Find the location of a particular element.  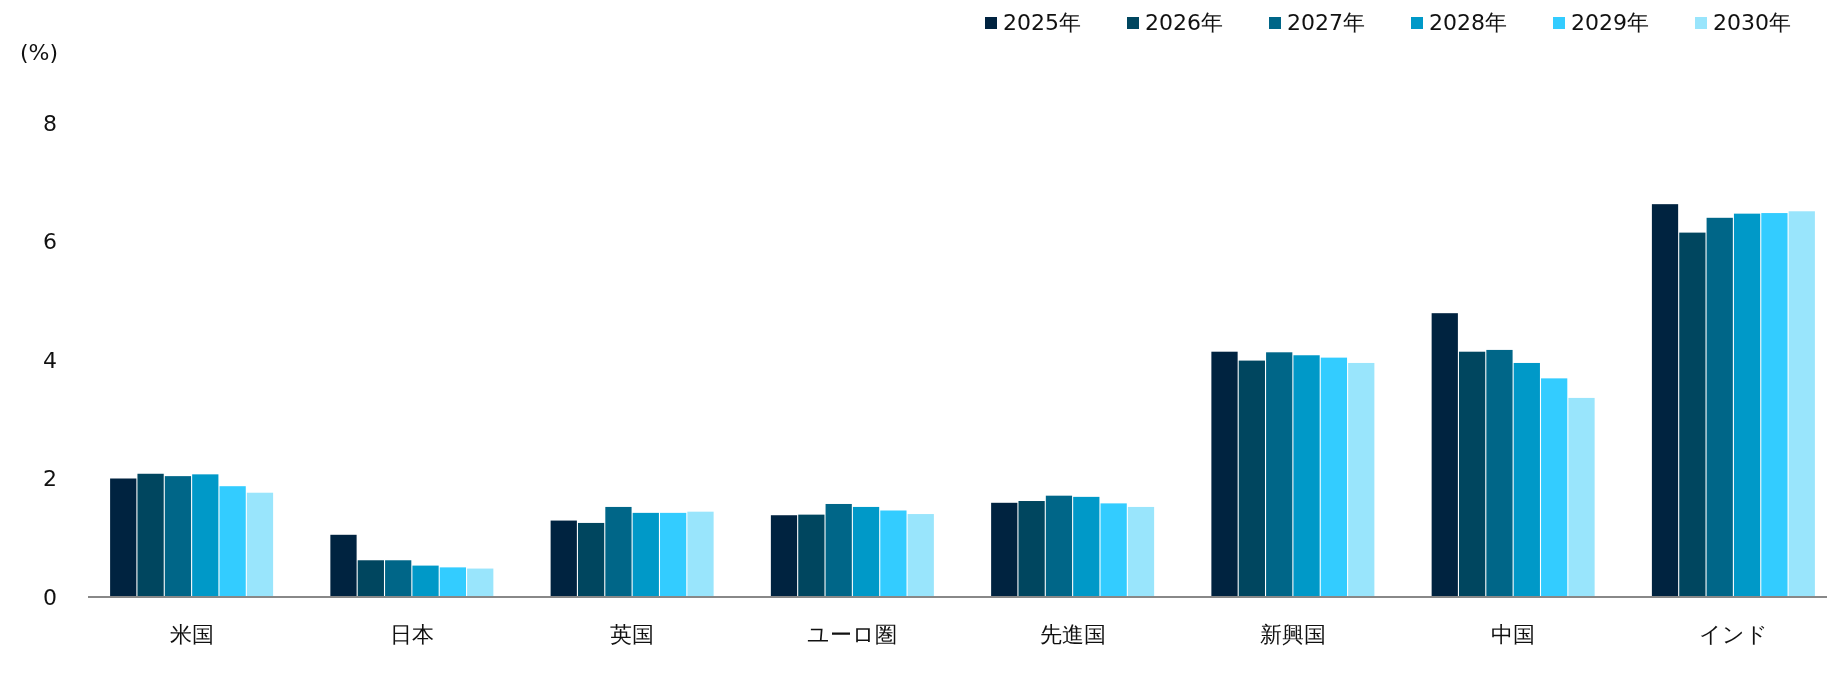

legend-label: 2028年 is located at coordinates (1468, 22).